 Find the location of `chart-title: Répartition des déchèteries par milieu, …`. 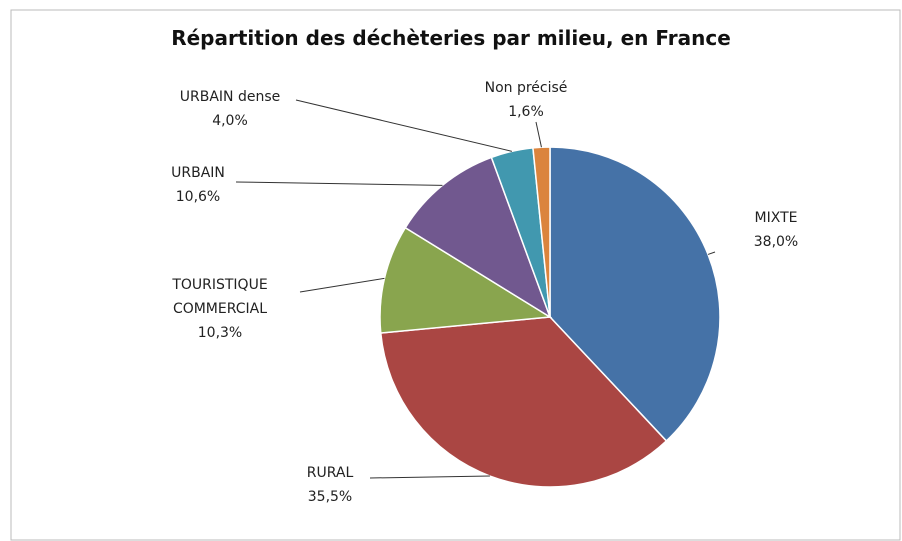

chart-title: Répartition des déchèteries par milieu, … is located at coordinates (451, 38).